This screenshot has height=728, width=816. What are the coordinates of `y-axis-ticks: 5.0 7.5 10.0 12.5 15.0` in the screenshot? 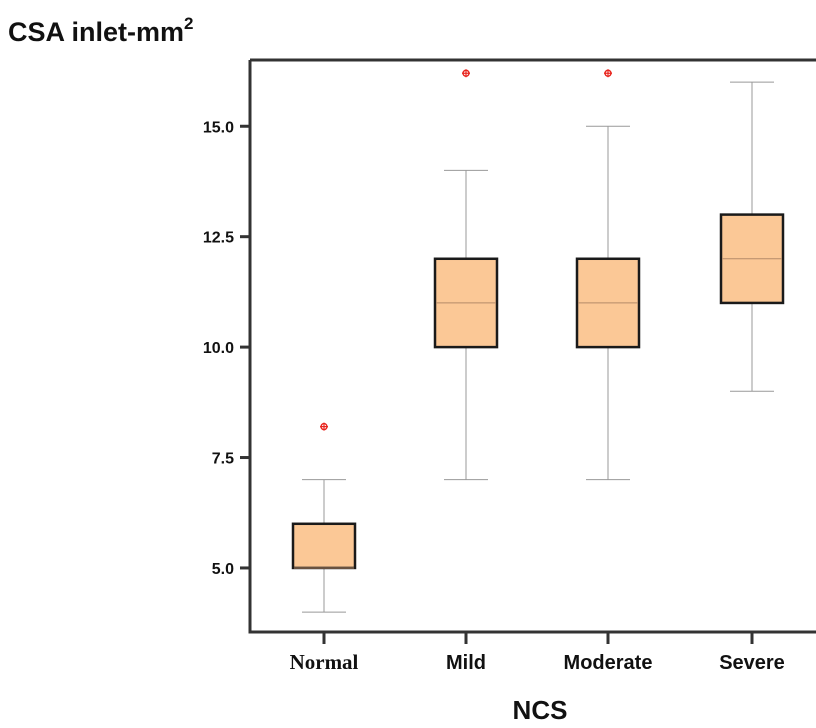 It's located at (226, 348).